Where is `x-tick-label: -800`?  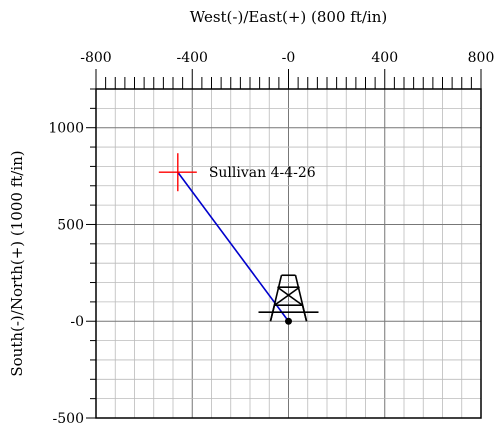
x-tick-label: -800 is located at coordinates (95, 58).